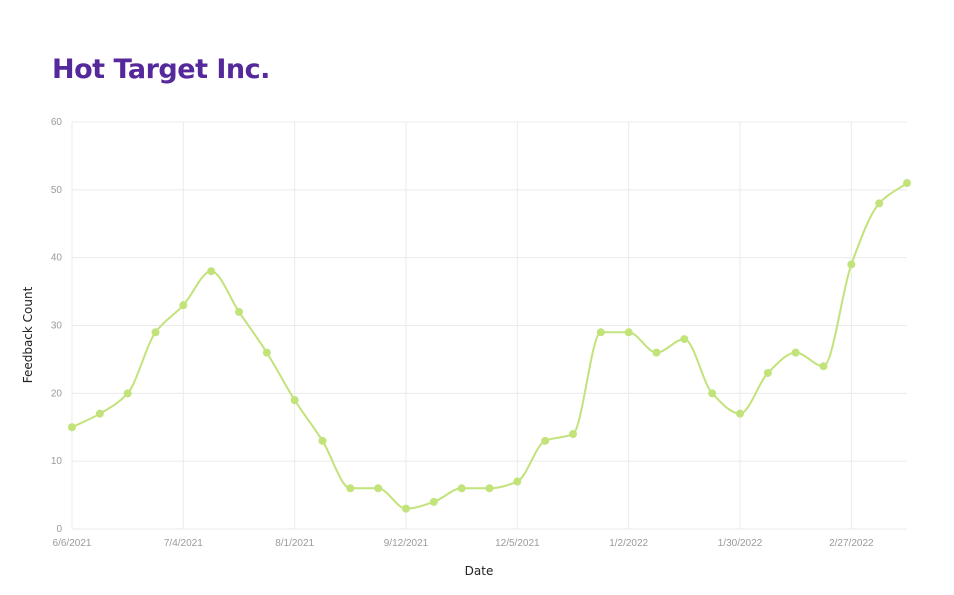  I want to click on y-tick-label: 40, so click(57, 258).